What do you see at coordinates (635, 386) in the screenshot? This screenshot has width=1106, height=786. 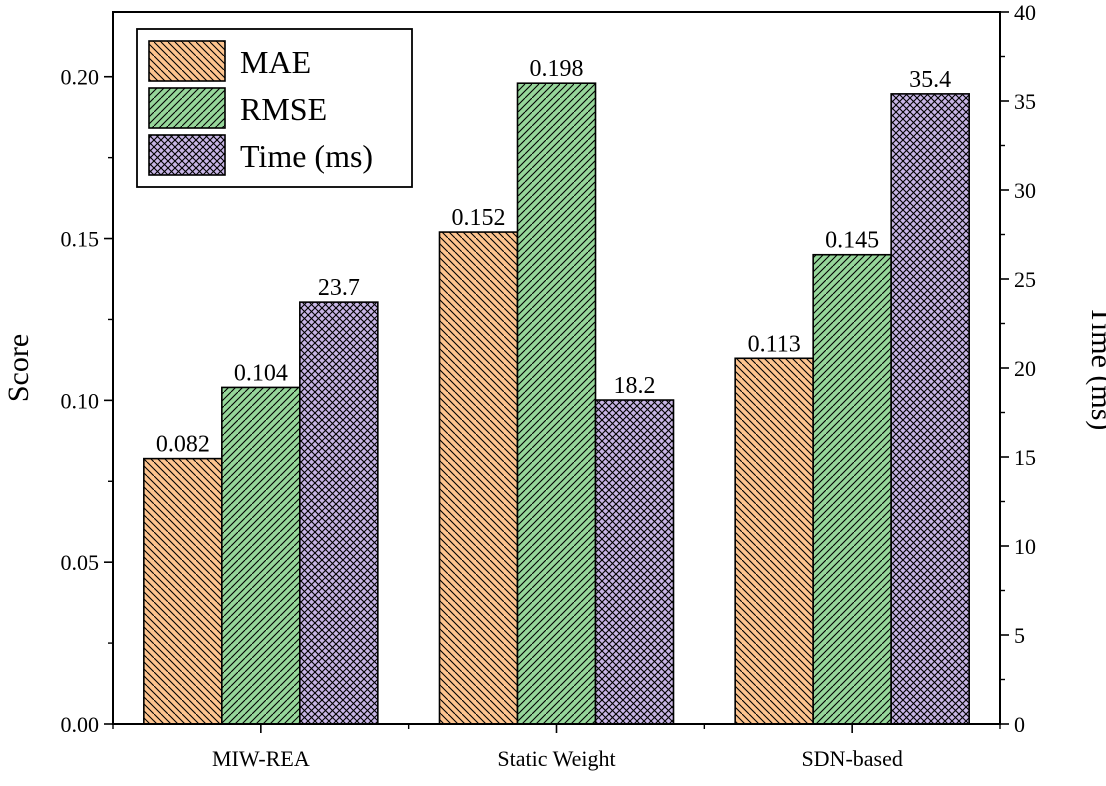 I see `data-label-time-ms-static-weight: 18.2` at bounding box center [635, 386].